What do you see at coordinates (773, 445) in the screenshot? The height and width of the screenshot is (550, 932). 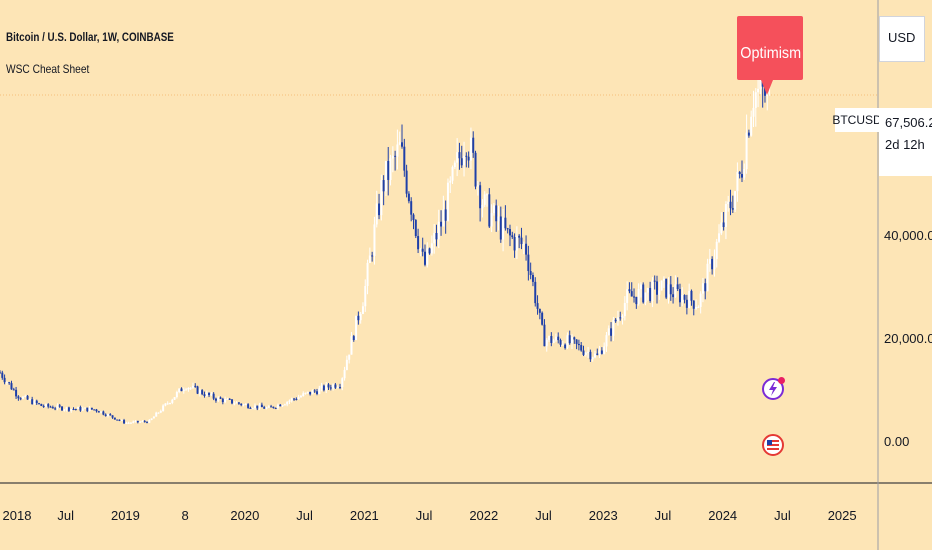 I see `us-flag-icon` at bounding box center [773, 445].